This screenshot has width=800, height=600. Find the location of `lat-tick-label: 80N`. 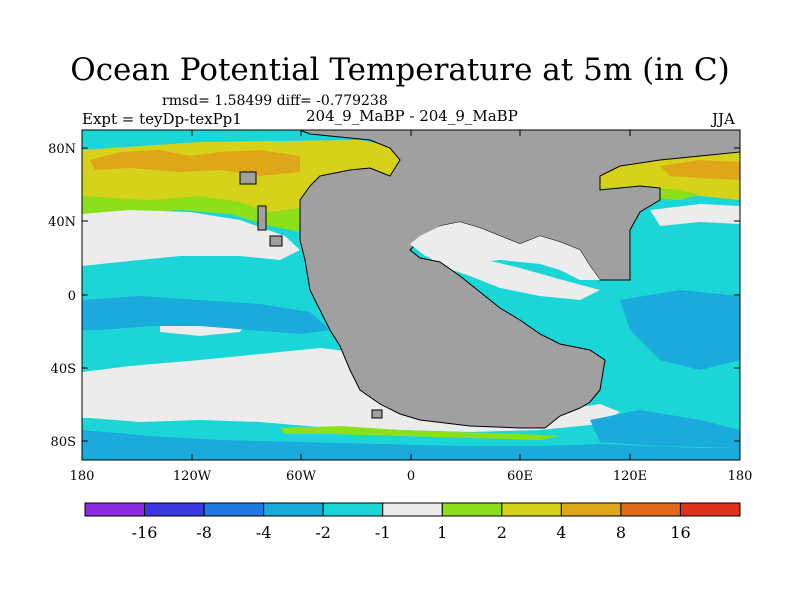

lat-tick-label: 80N is located at coordinates (62, 149).